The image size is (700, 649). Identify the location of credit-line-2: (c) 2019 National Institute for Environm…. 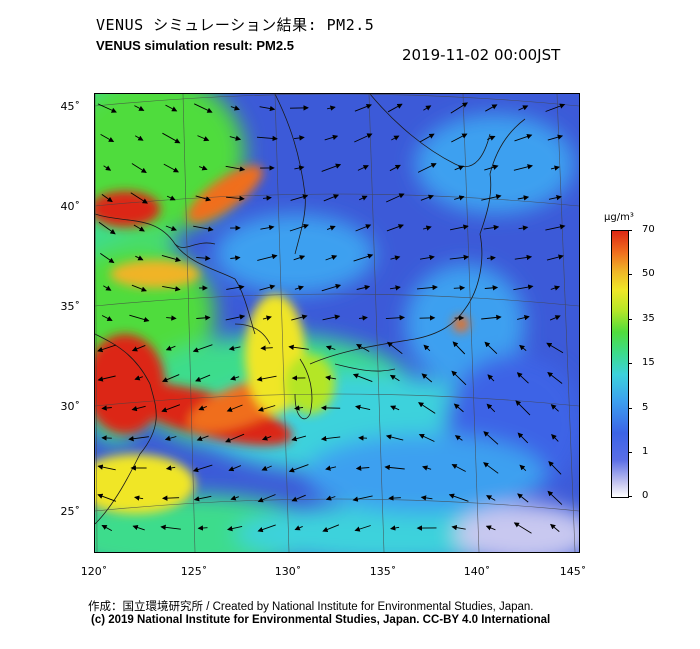
(321, 620).